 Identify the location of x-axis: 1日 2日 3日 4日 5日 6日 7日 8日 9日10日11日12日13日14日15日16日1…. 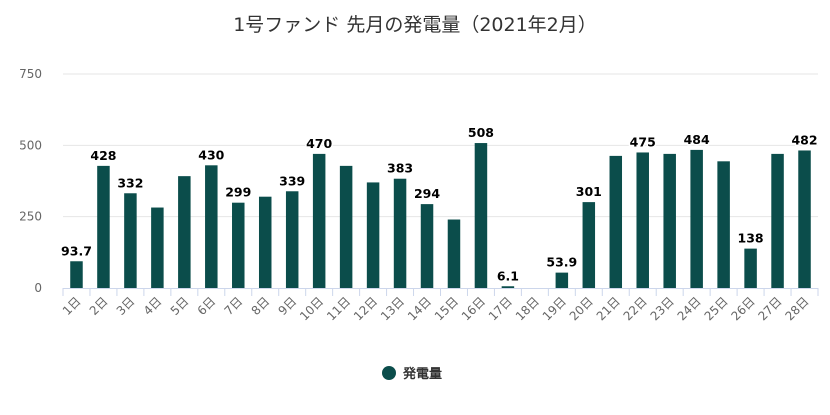
(439, 305).